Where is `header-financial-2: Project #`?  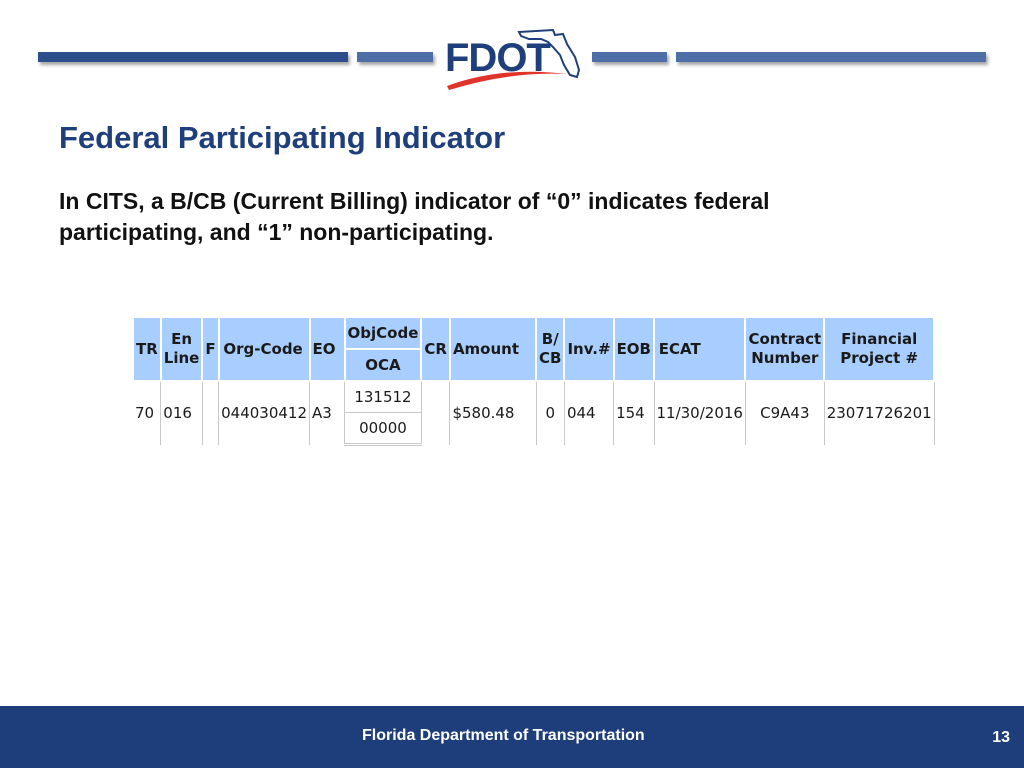
header-financial-2: Project # is located at coordinates (879, 358).